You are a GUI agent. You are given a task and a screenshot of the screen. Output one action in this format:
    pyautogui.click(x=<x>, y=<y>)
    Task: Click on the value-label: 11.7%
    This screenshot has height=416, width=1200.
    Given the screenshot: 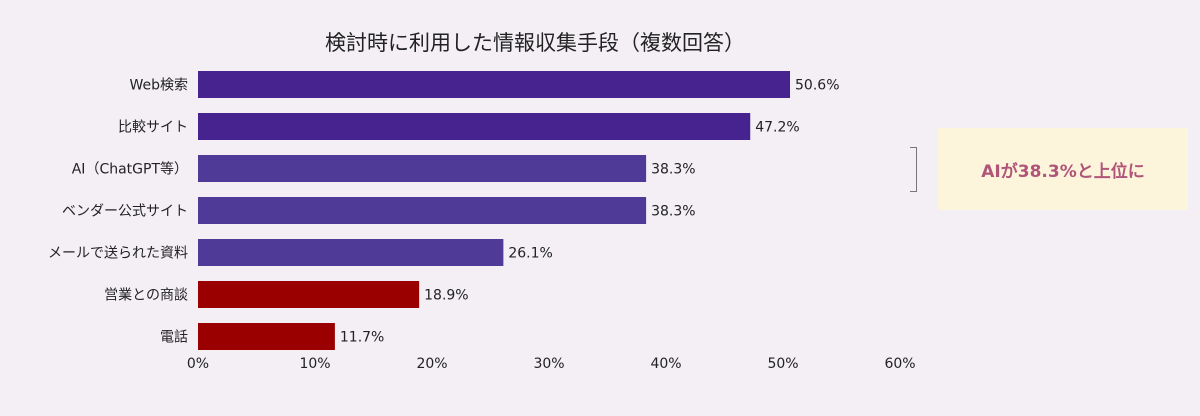 What is the action you would take?
    pyautogui.click(x=362, y=338)
    